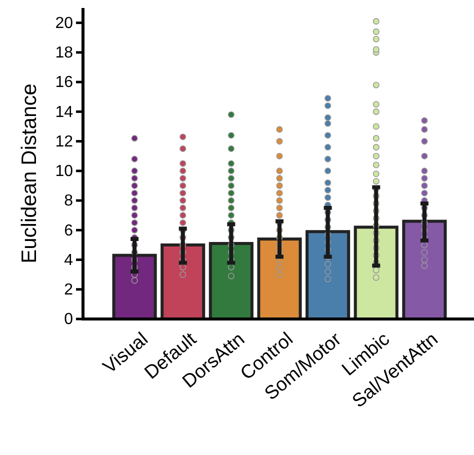 The image size is (474, 455). Describe the element at coordinates (64, 53) in the screenshot. I see `y-tick-label: 18` at that location.